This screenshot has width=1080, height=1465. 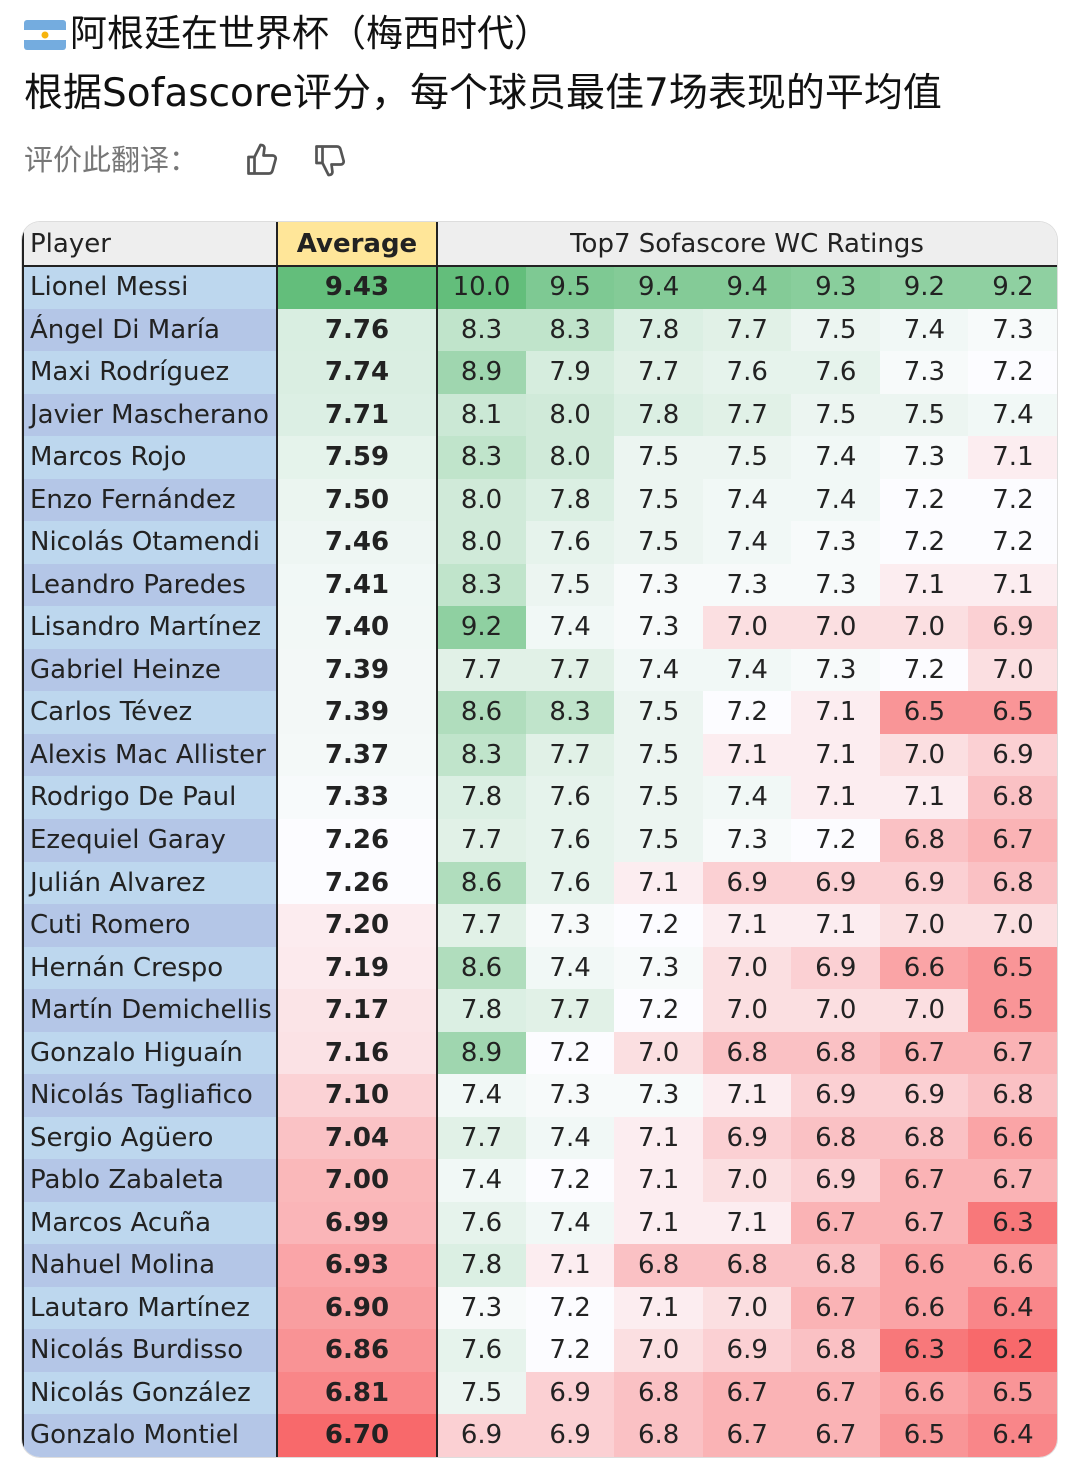 What do you see at coordinates (357, 244) in the screenshot?
I see `header-average: Average` at bounding box center [357, 244].